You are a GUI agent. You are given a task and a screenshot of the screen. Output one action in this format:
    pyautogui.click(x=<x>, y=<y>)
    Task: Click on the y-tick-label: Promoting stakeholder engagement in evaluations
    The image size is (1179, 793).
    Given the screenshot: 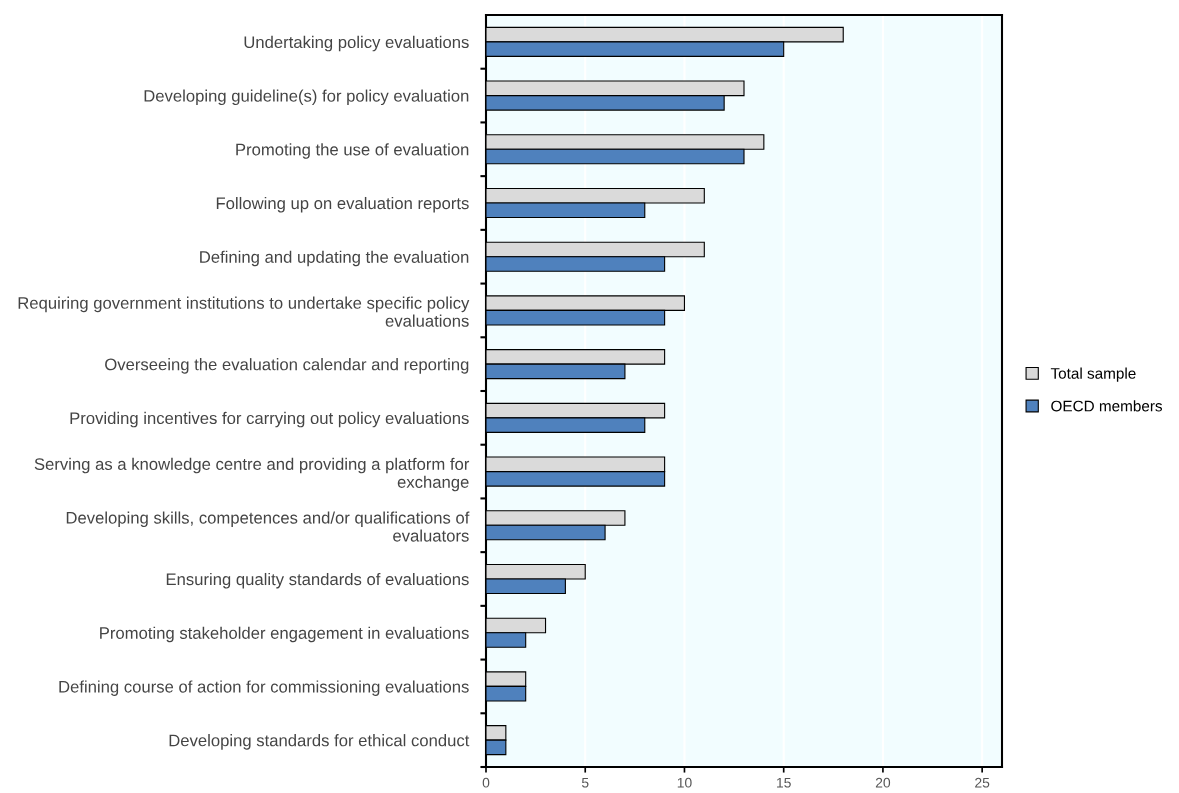 What is the action you would take?
    pyautogui.click(x=284, y=634)
    